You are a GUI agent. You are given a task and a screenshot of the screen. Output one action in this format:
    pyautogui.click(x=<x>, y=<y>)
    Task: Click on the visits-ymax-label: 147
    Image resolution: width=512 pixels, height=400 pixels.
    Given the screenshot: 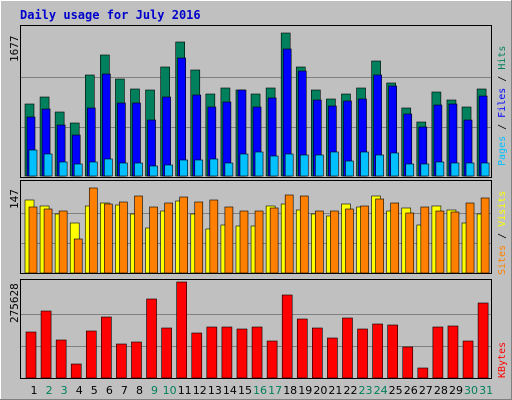 What is the action you would take?
    pyautogui.click(x=14, y=199)
    